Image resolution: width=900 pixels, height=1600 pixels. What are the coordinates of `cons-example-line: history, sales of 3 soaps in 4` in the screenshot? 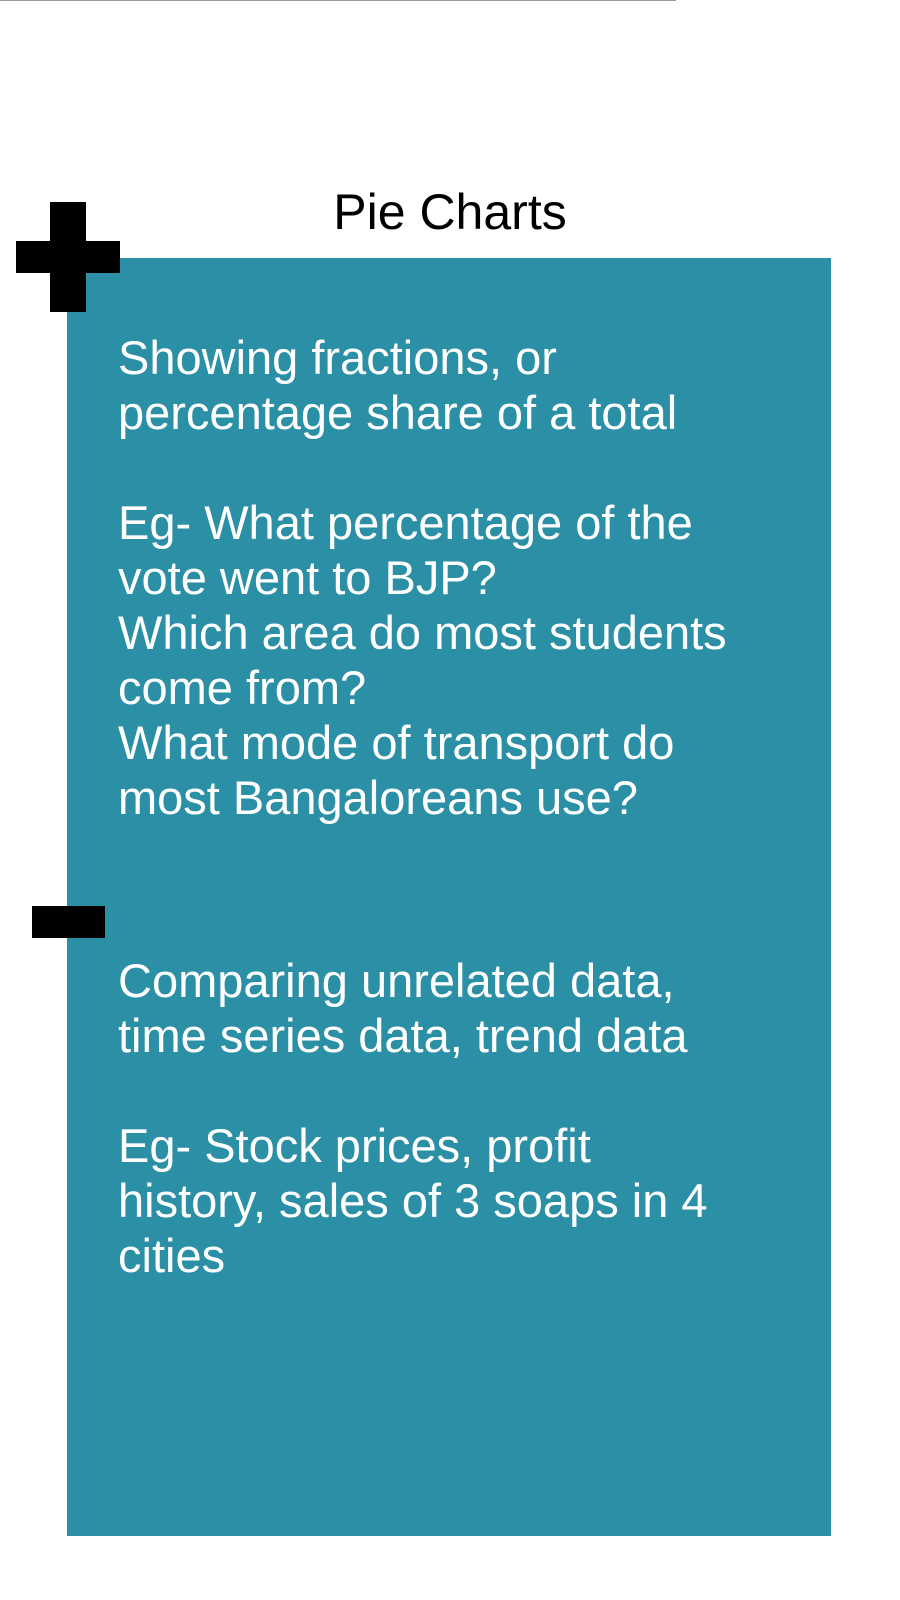 It's located at (413, 1200).